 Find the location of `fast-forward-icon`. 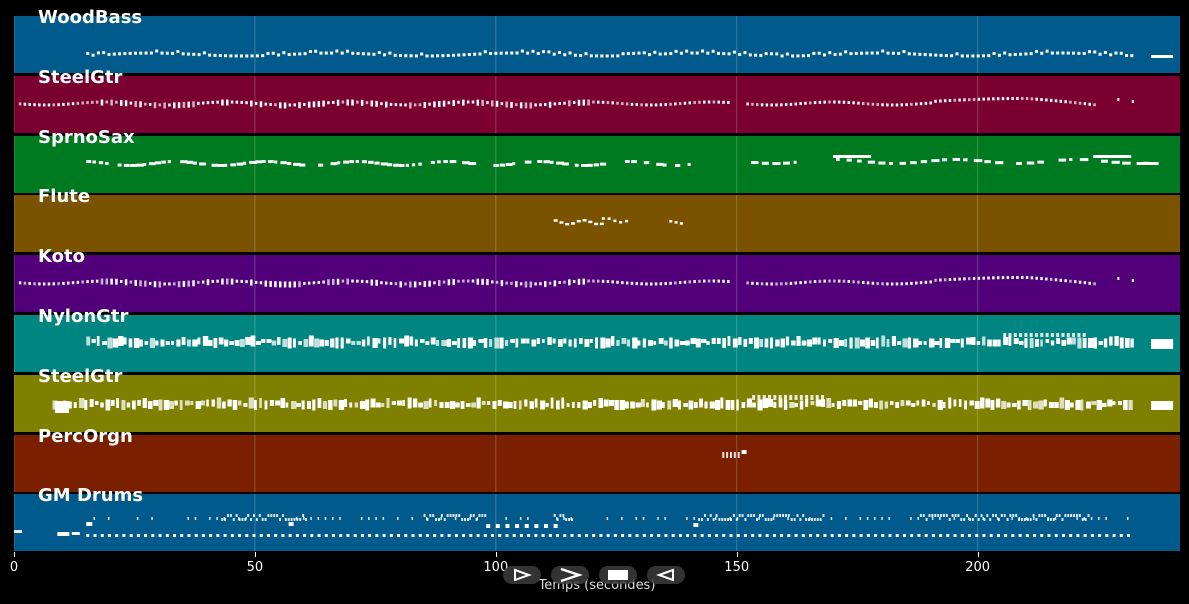

fast-forward-icon is located at coordinates (571, 575).